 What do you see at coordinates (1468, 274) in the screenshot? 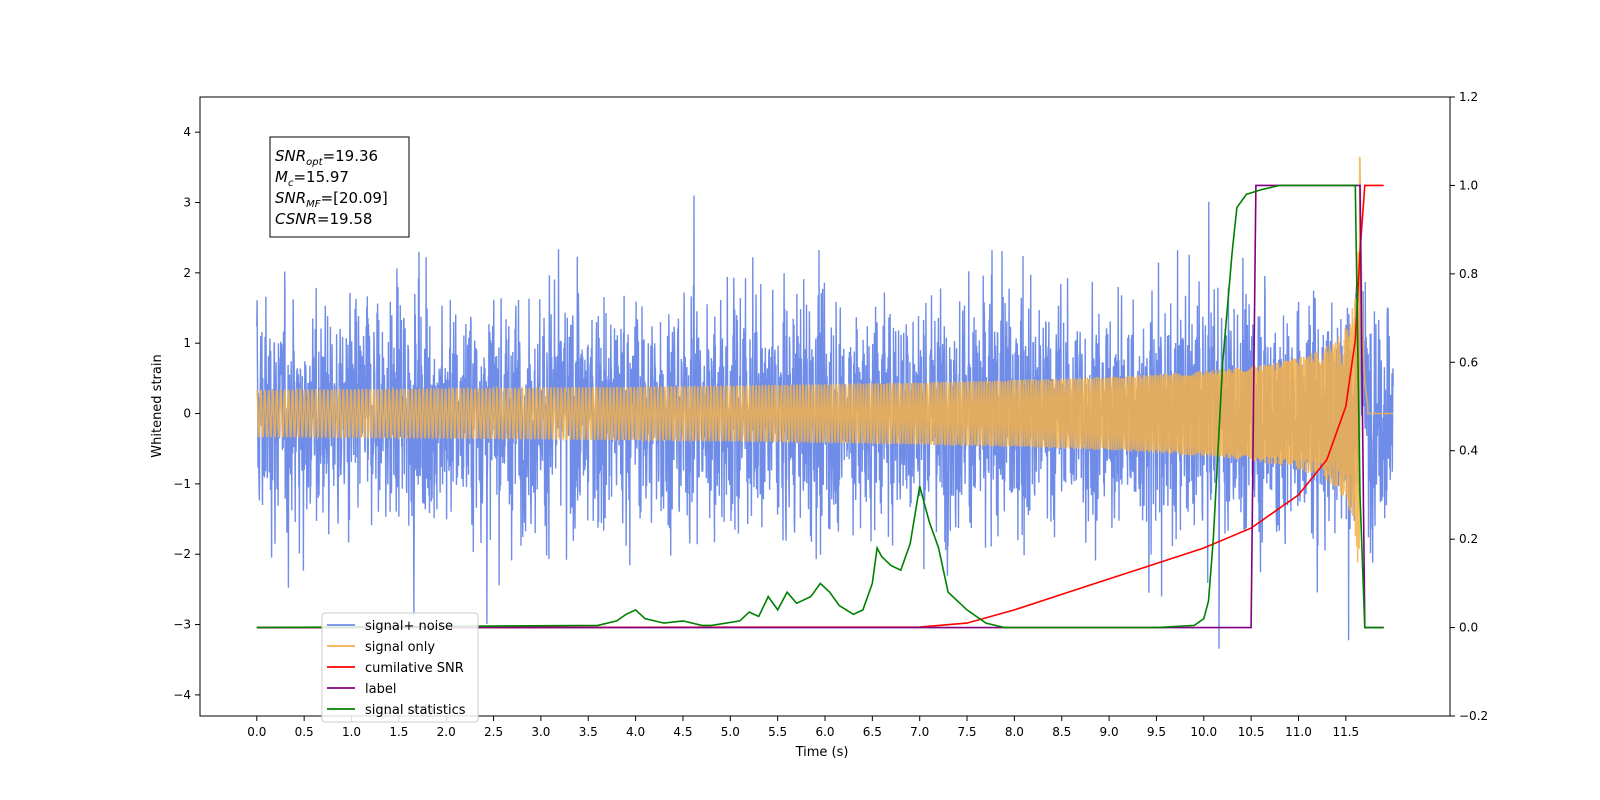
I see `y2-tick-label: 0.8` at bounding box center [1468, 274].